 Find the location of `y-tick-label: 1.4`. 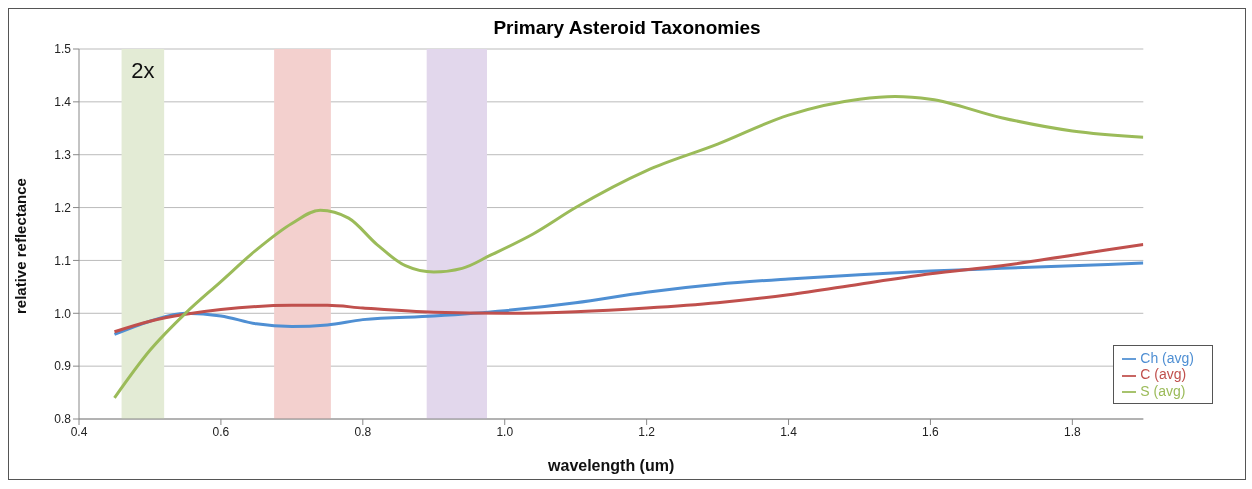

y-tick-label: 1.4 is located at coordinates (63, 102).